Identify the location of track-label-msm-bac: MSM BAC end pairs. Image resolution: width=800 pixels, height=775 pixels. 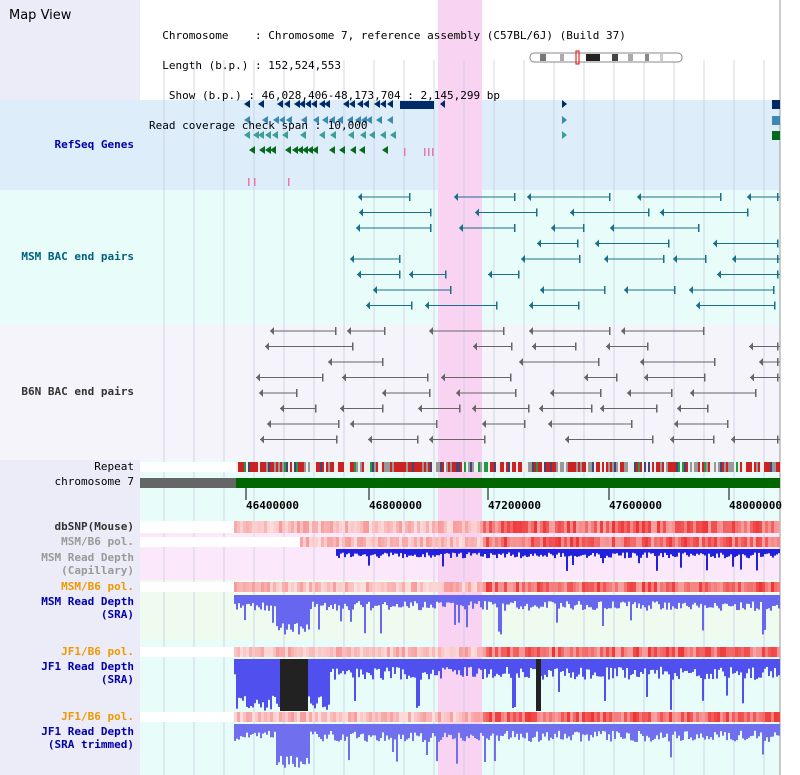
(77, 256).